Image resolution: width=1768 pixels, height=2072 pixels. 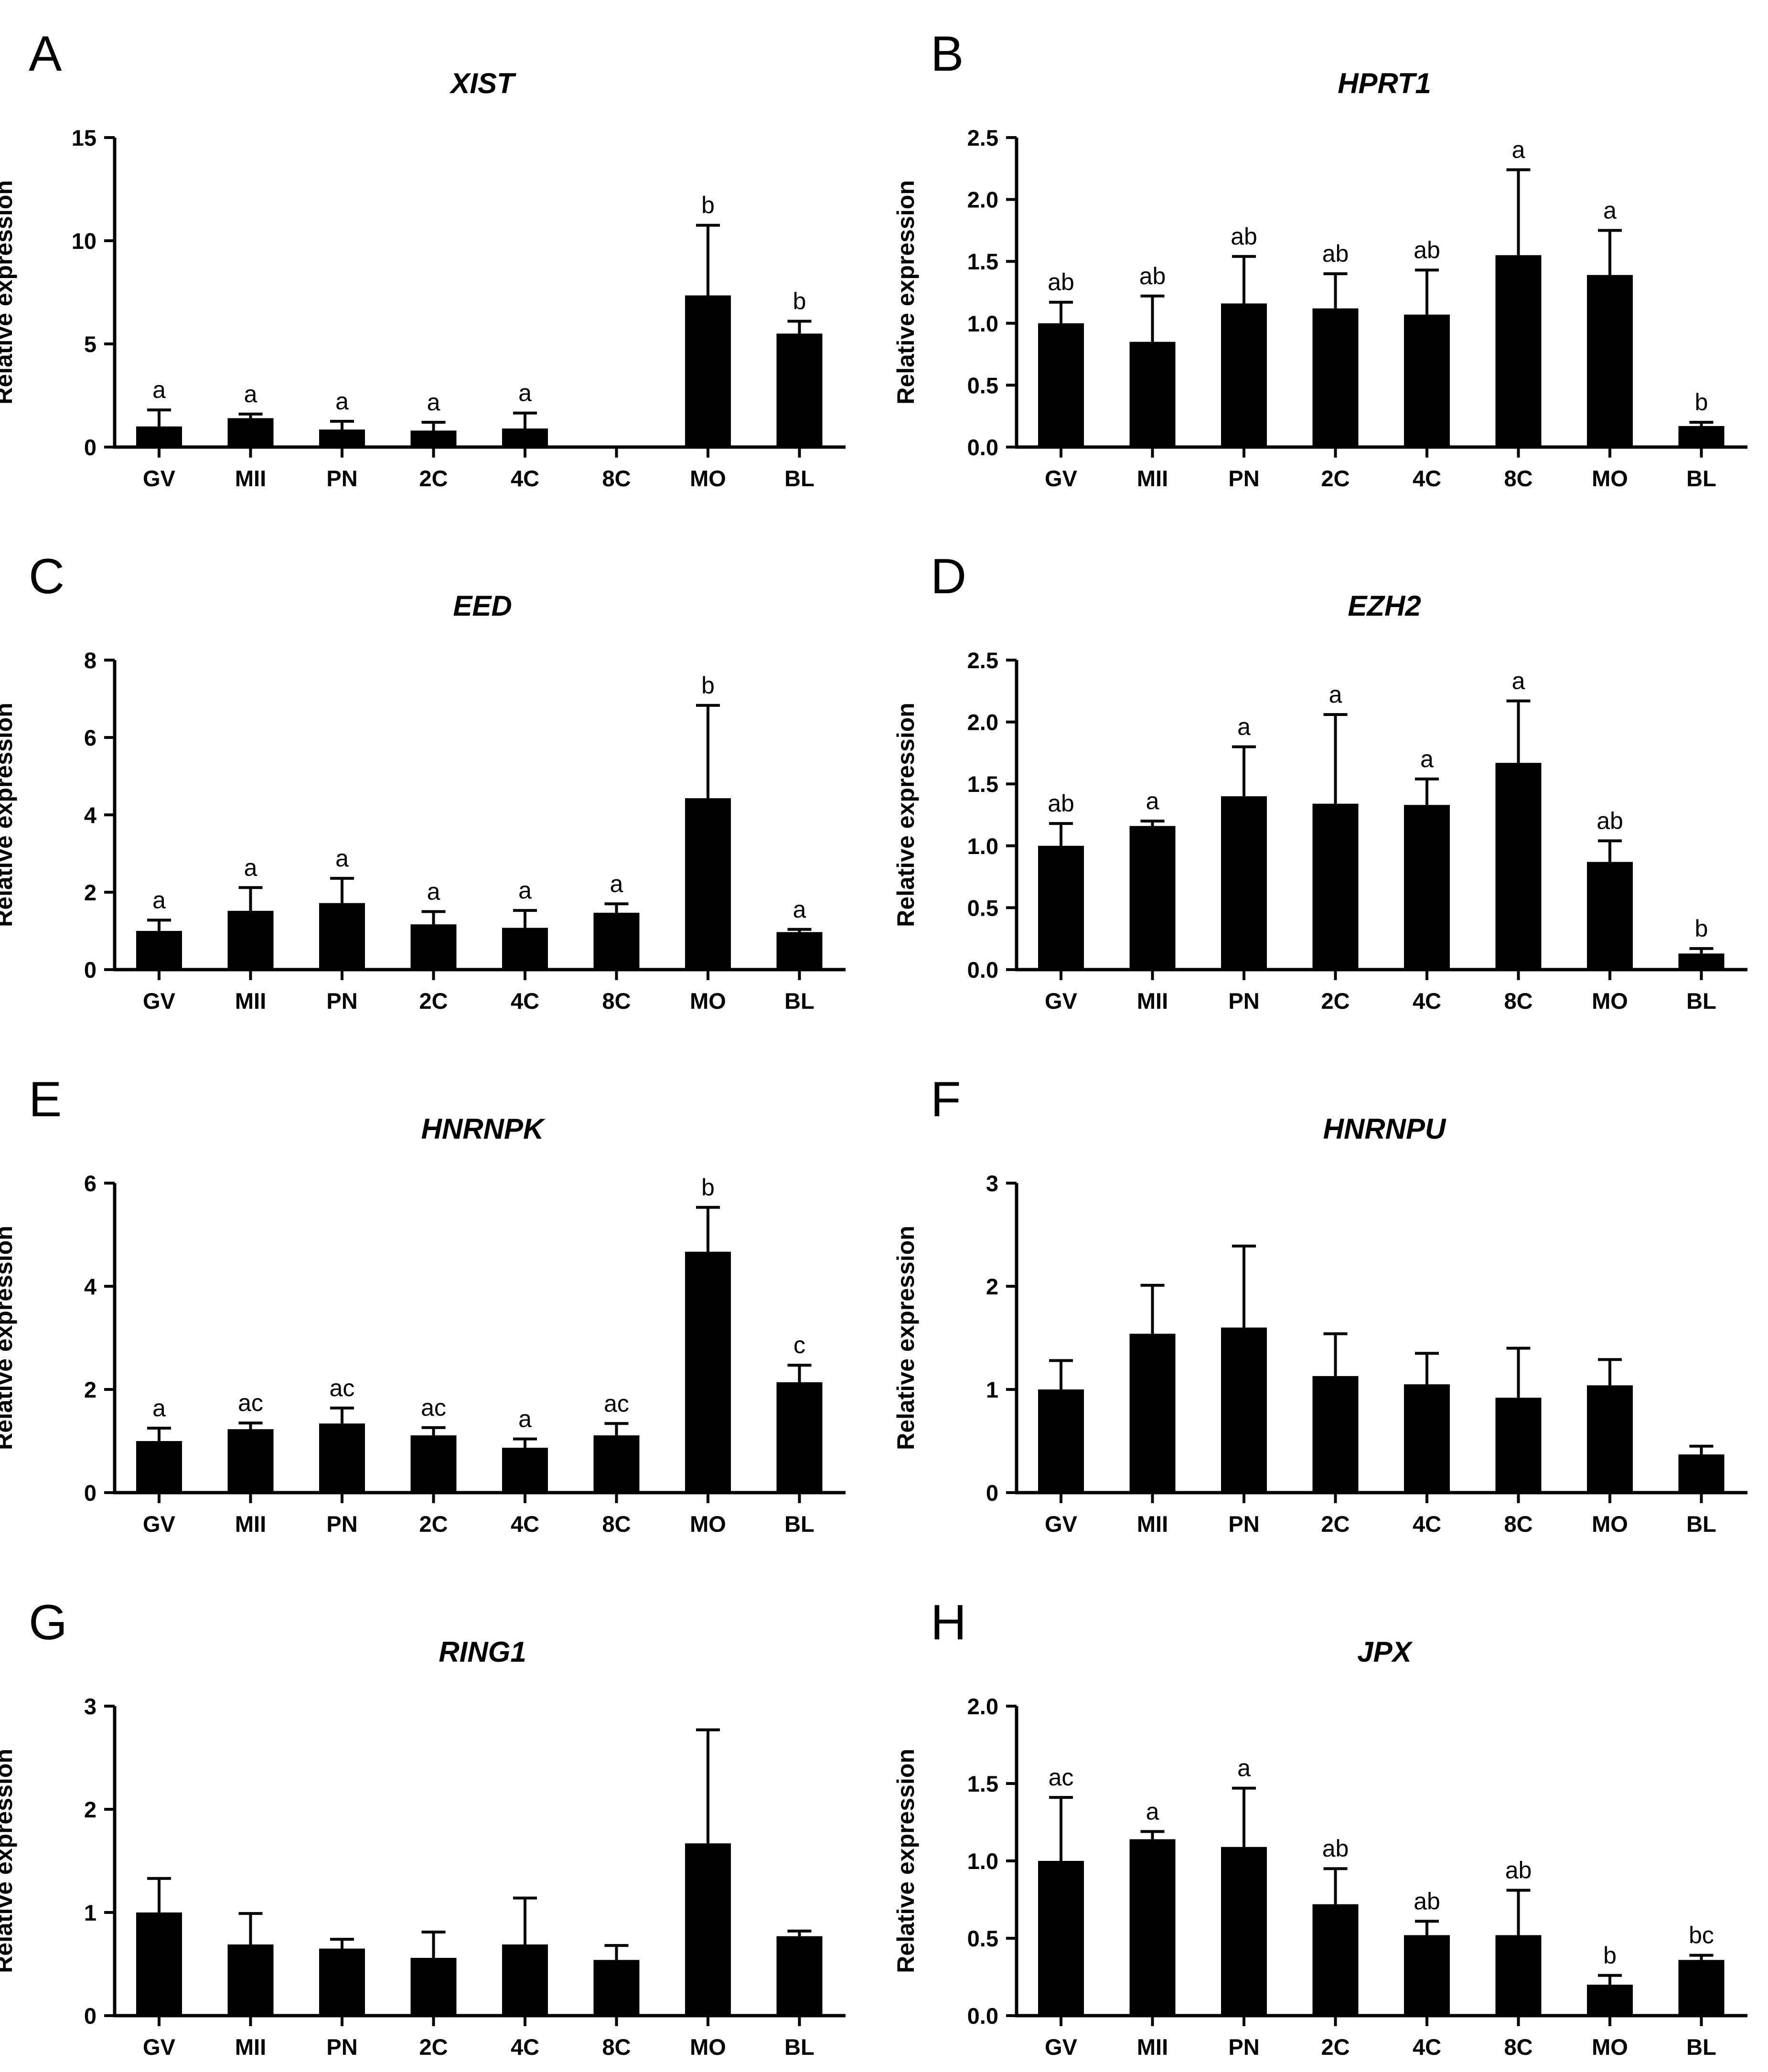 What do you see at coordinates (90, 1183) in the screenshot?
I see `y-tick-label: 6` at bounding box center [90, 1183].